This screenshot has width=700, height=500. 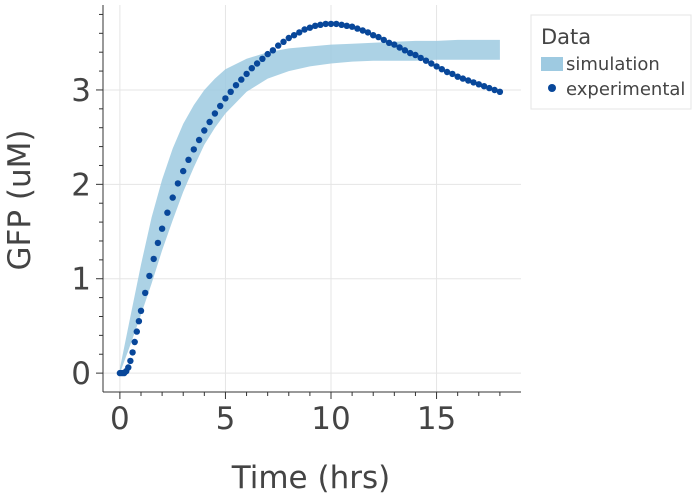 I want to click on y-tick-label: 2, so click(x=81, y=185).